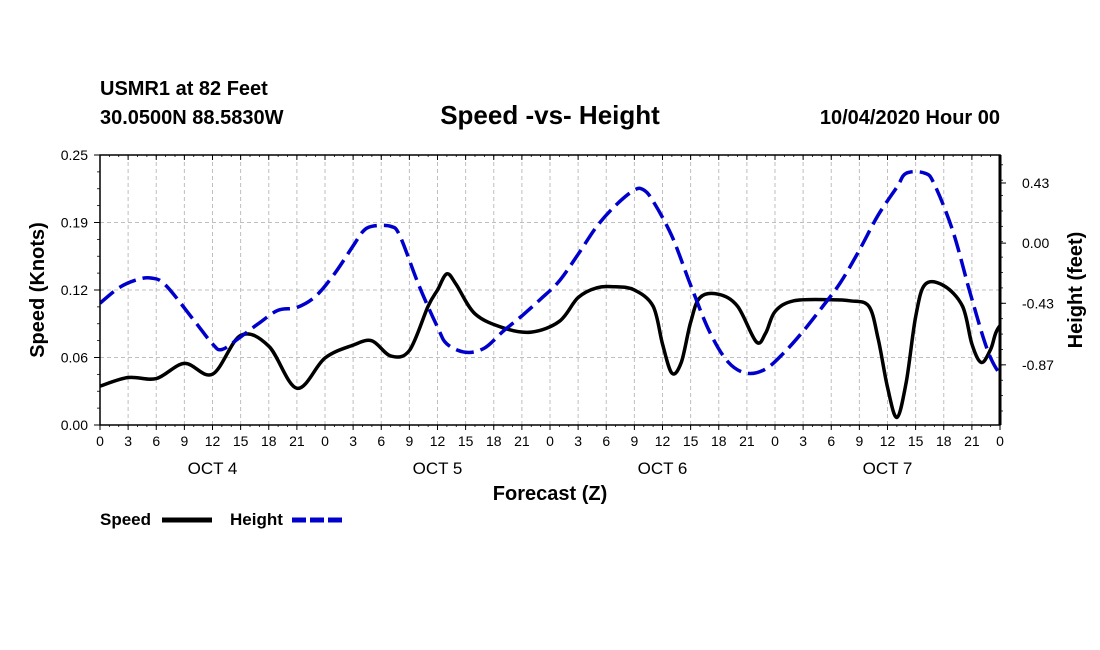  What do you see at coordinates (125, 519) in the screenshot?
I see `legend-speed-label: Speed` at bounding box center [125, 519].